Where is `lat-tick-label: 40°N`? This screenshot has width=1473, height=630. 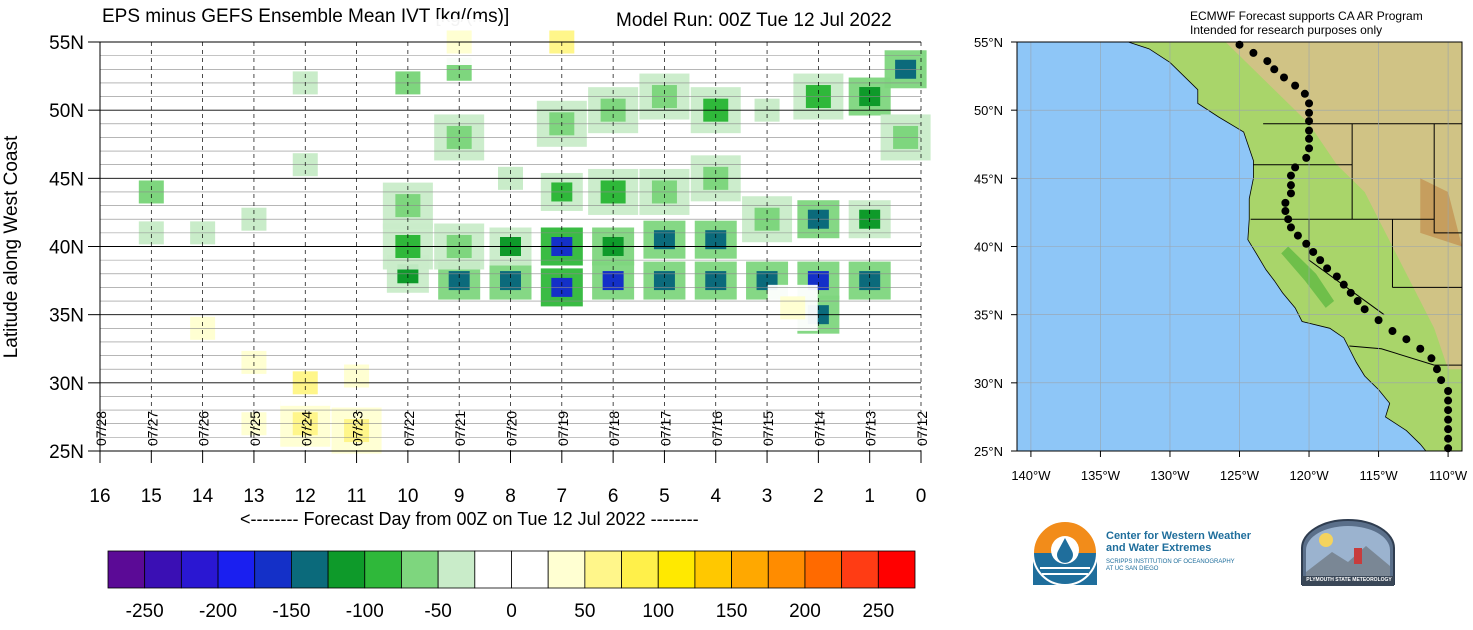
lat-tick-label: 40°N is located at coordinates (988, 247).